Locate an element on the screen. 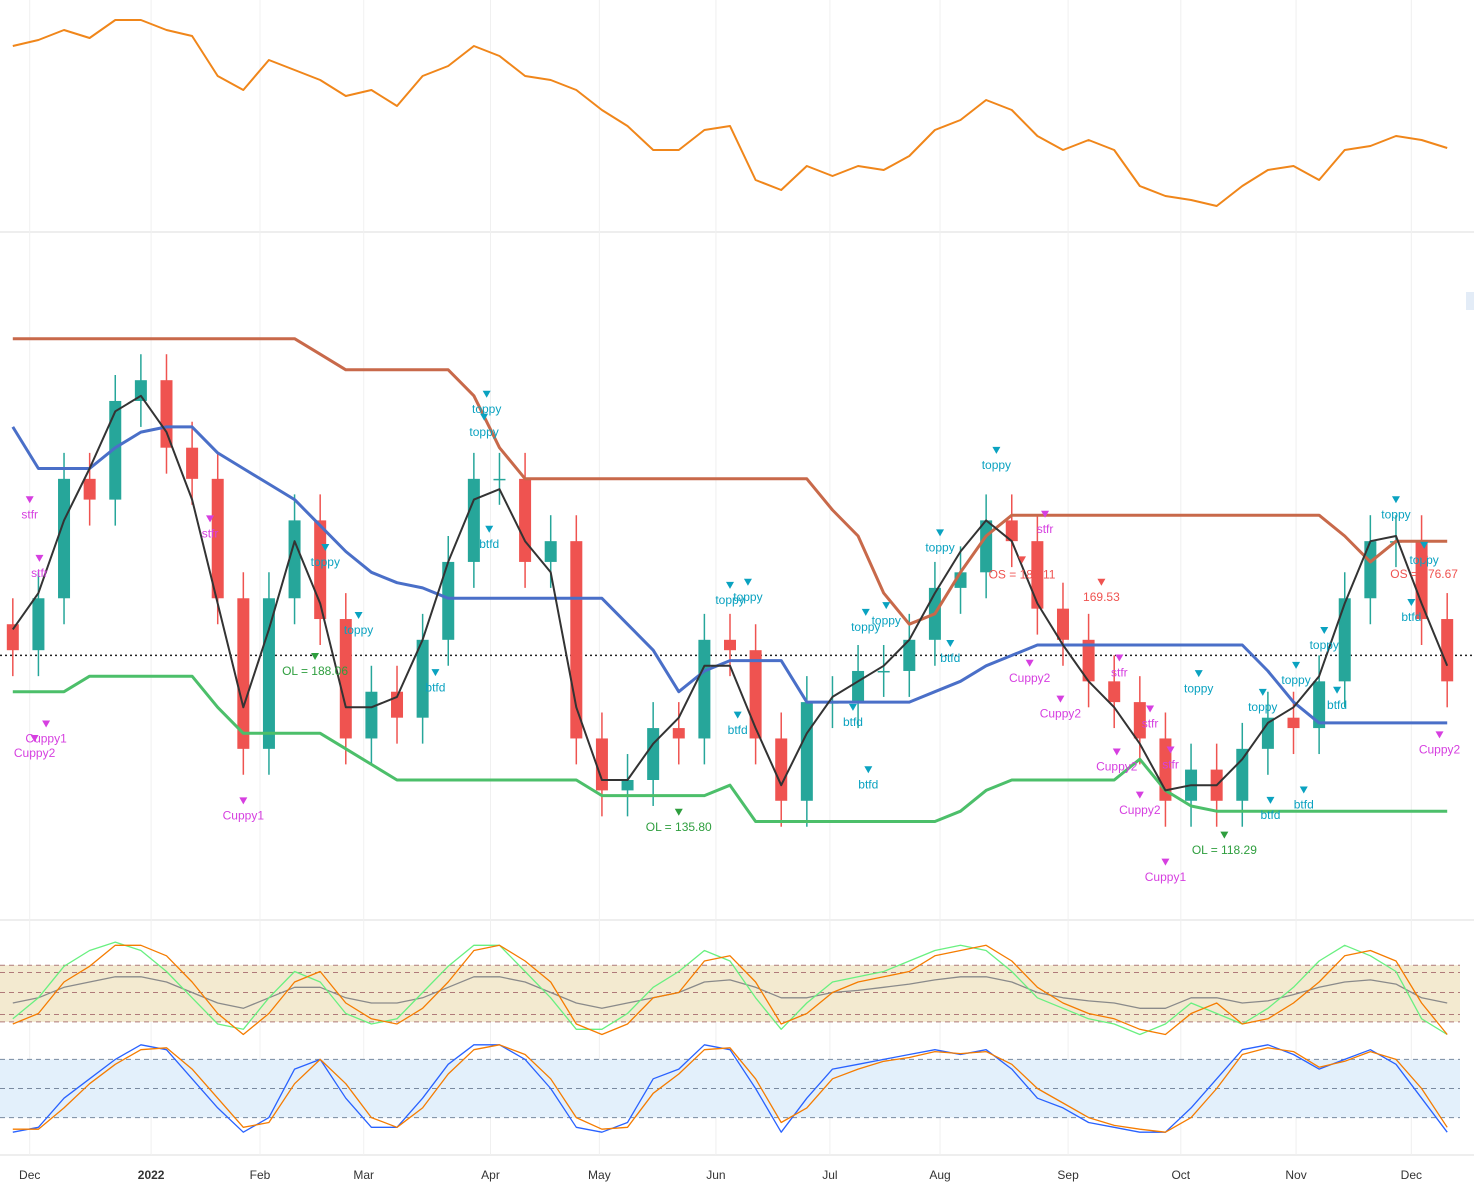  annotation: OL = 135.80 is located at coordinates (679, 827).